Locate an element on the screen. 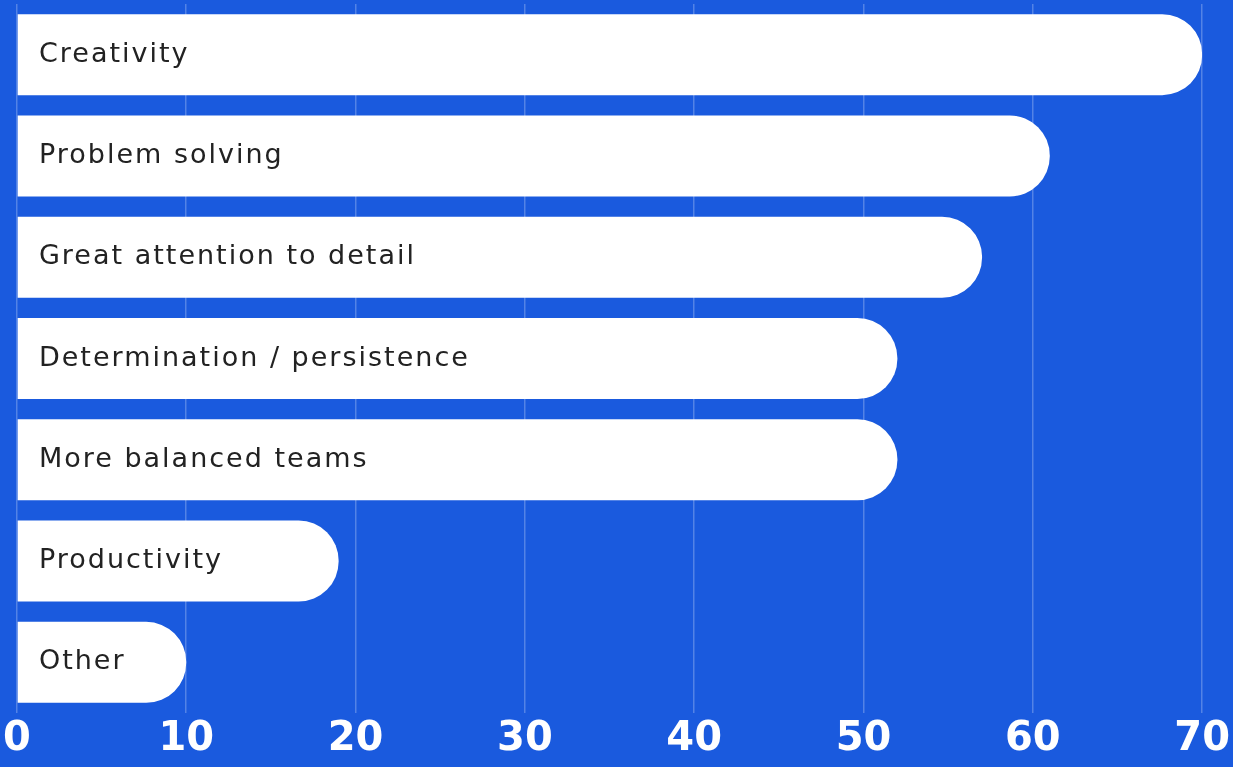  y-tick-label: Problem solving is located at coordinates (161, 153).